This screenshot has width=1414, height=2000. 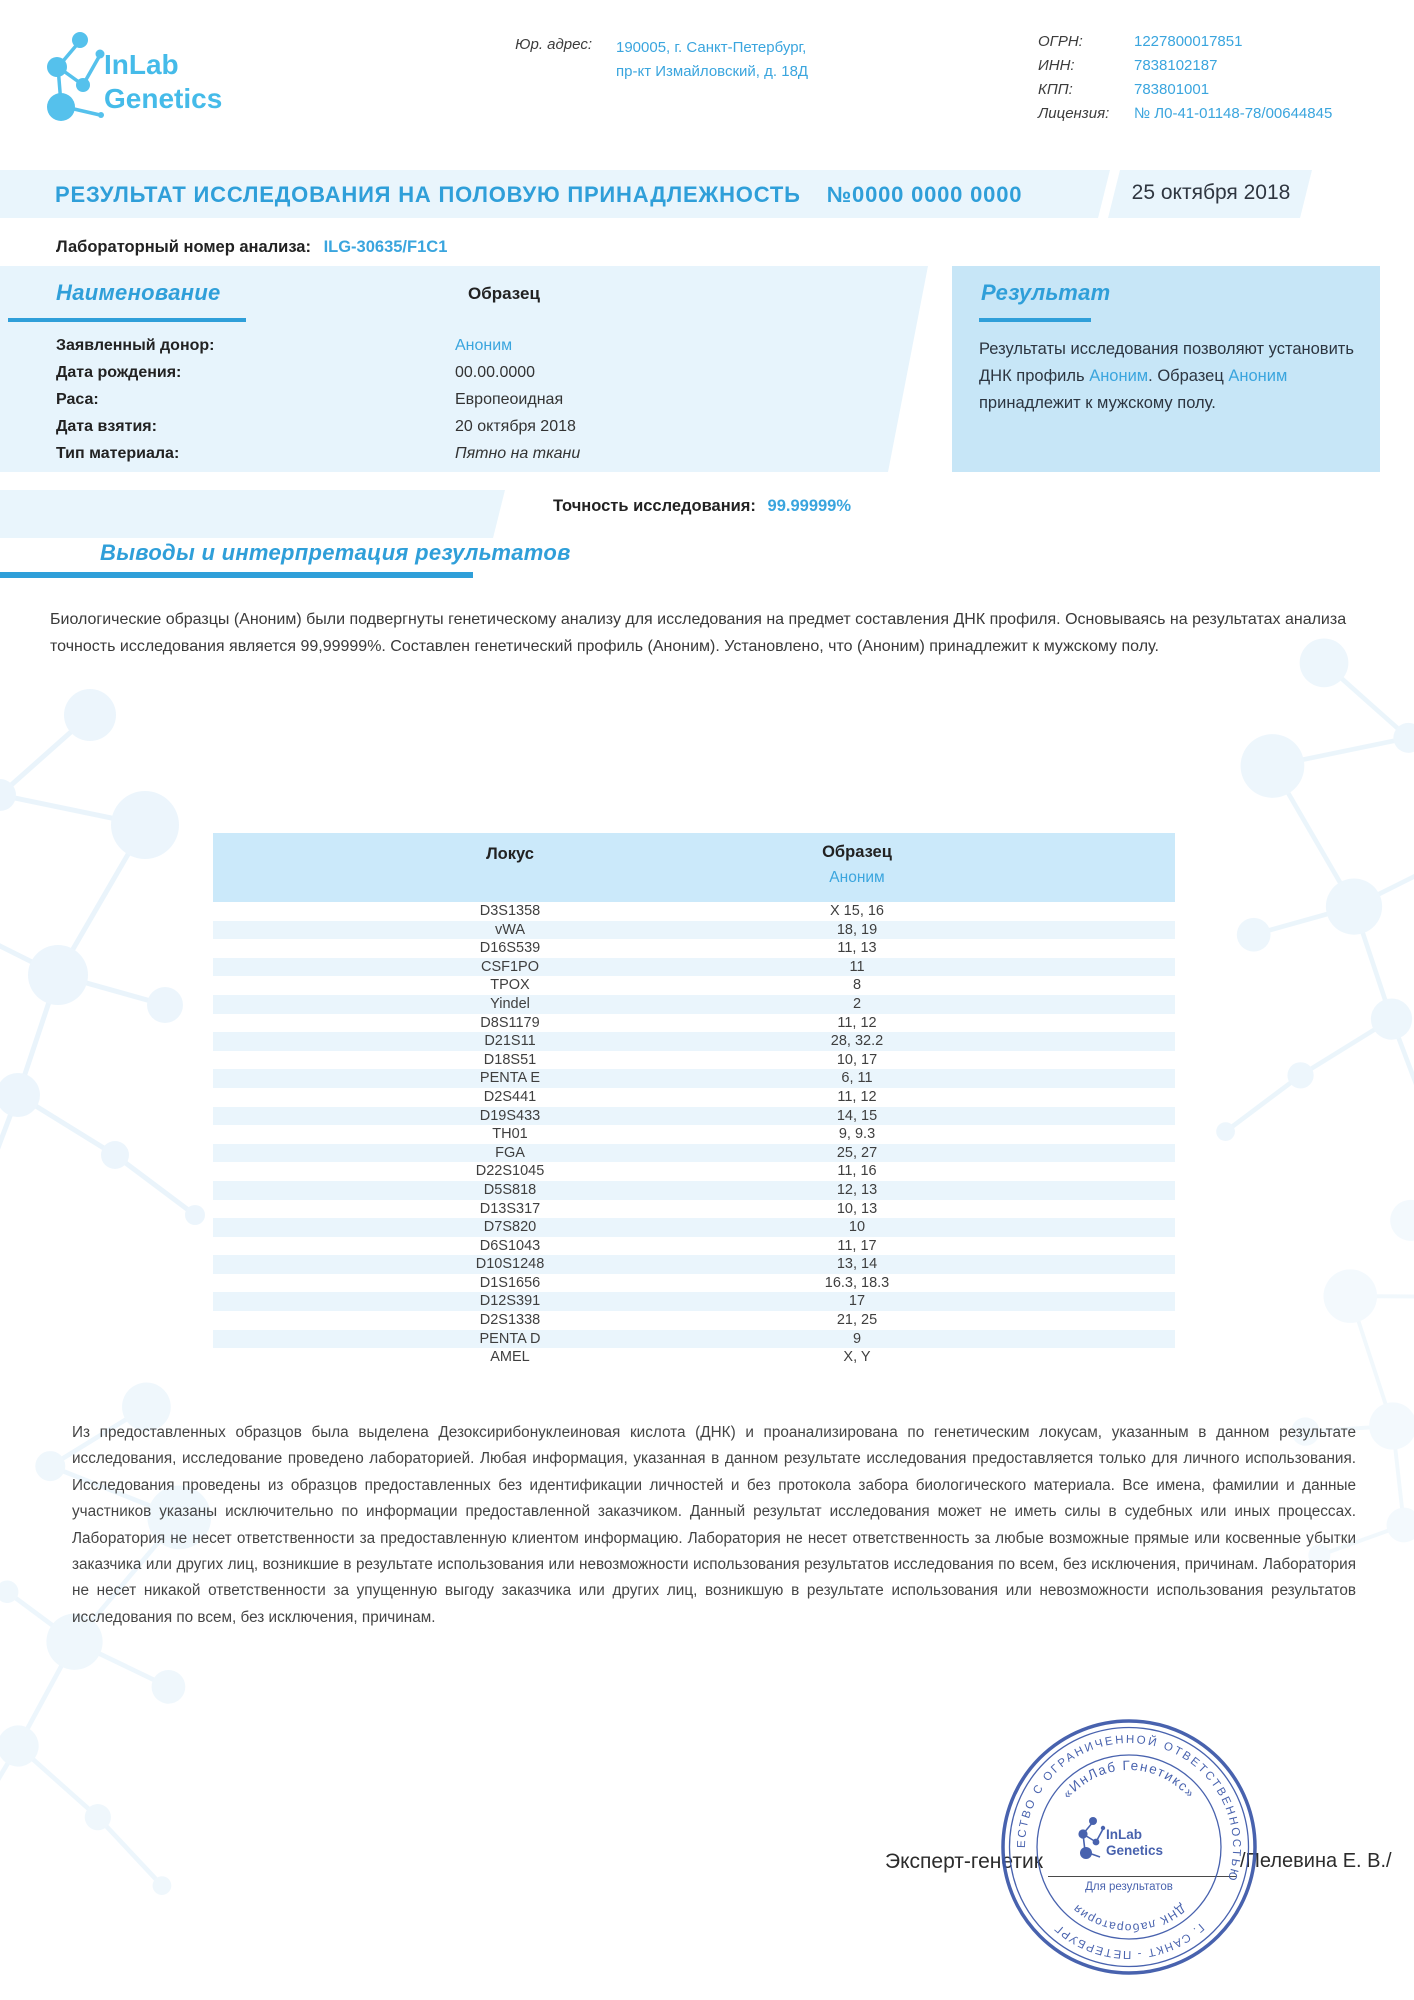 I want to click on locus-cell: TPOX, so click(x=510, y=985).